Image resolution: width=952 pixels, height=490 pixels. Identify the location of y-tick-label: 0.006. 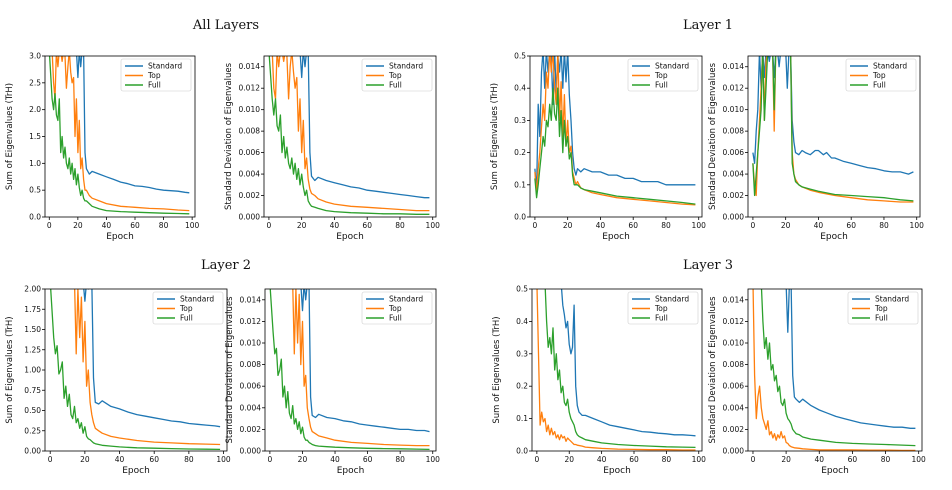
(250, 152).